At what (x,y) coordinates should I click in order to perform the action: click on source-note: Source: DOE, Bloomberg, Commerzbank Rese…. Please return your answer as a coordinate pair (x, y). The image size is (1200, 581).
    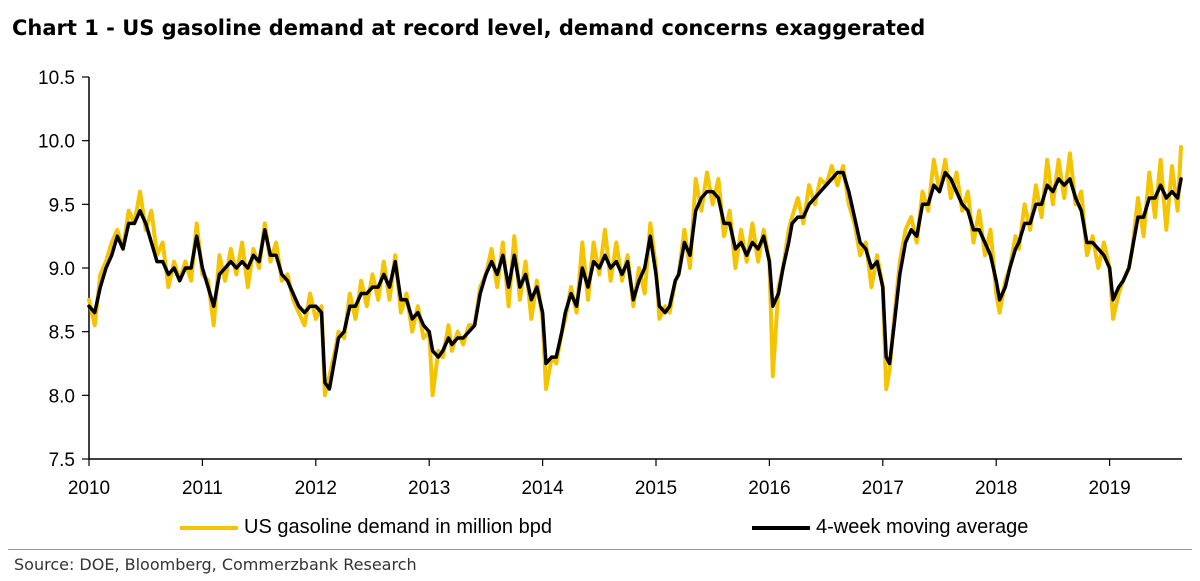
    Looking at the image, I should click on (215, 564).